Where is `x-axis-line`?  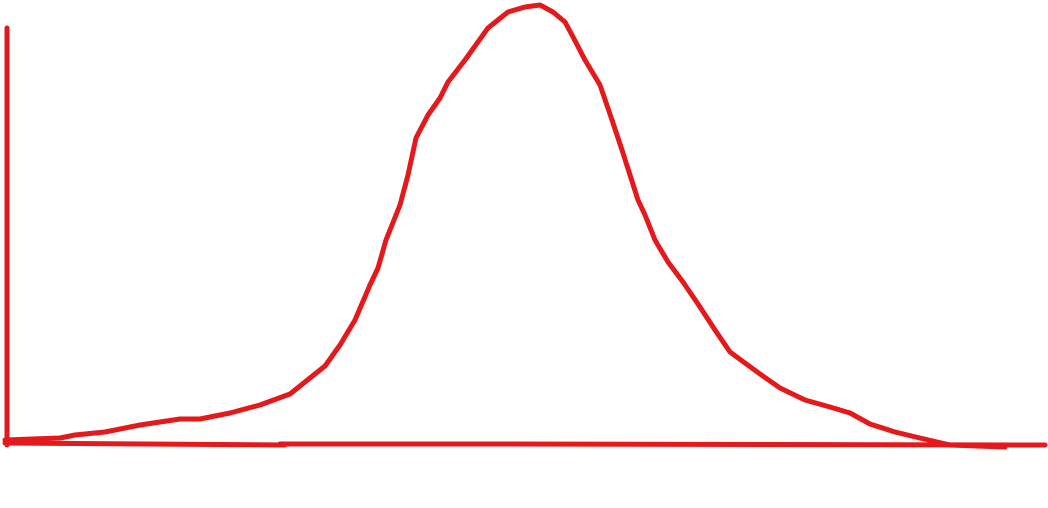
x-axis-line is located at coordinates (525, 444).